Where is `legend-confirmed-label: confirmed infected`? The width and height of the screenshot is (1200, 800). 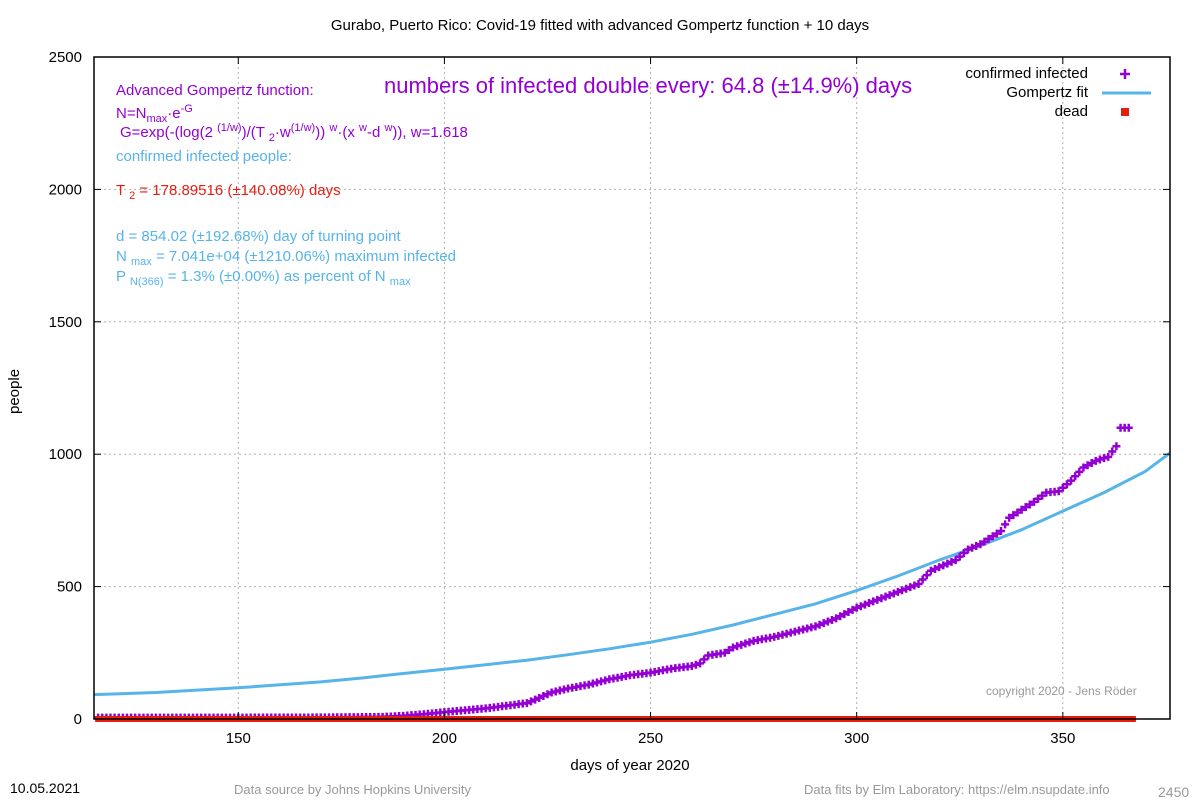 legend-confirmed-label: confirmed infected is located at coordinates (1026, 73).